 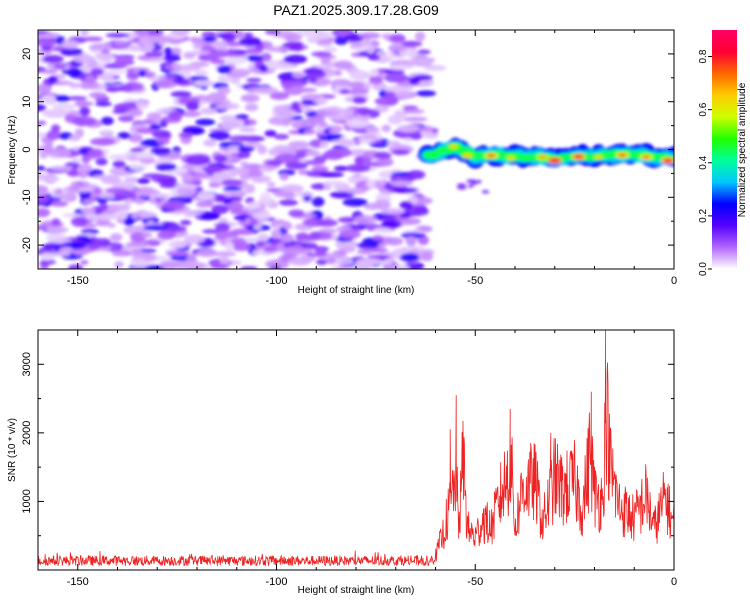 I want to click on y-tick-label: -20, so click(x=27, y=245).